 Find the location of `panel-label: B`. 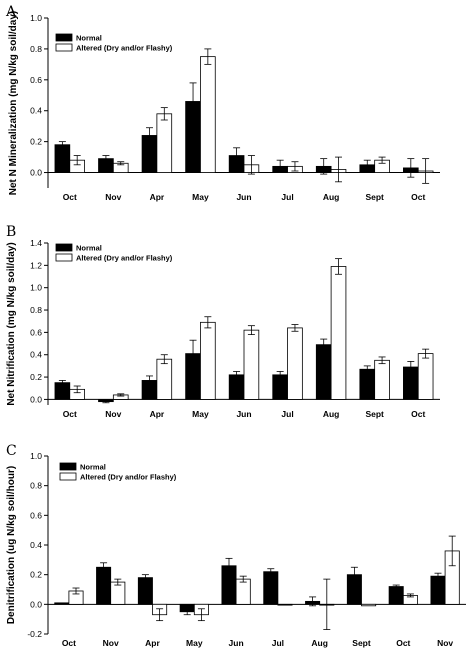

panel-label: B is located at coordinates (11, 232).